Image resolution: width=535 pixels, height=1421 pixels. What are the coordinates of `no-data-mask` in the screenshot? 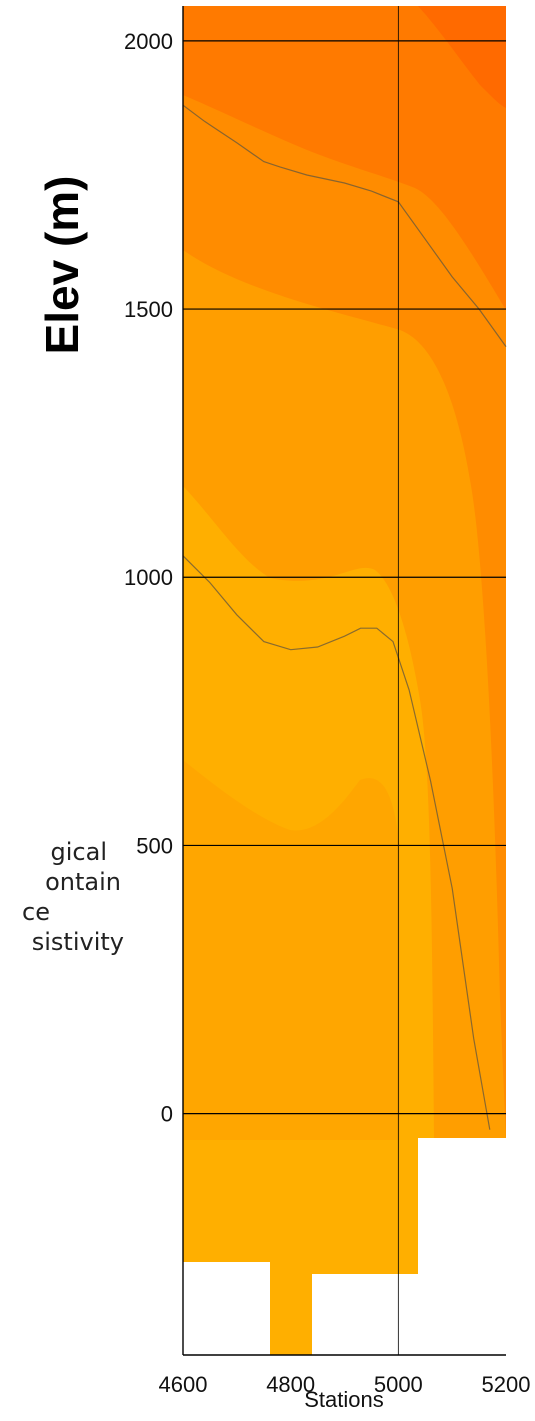 It's located at (344, 1246).